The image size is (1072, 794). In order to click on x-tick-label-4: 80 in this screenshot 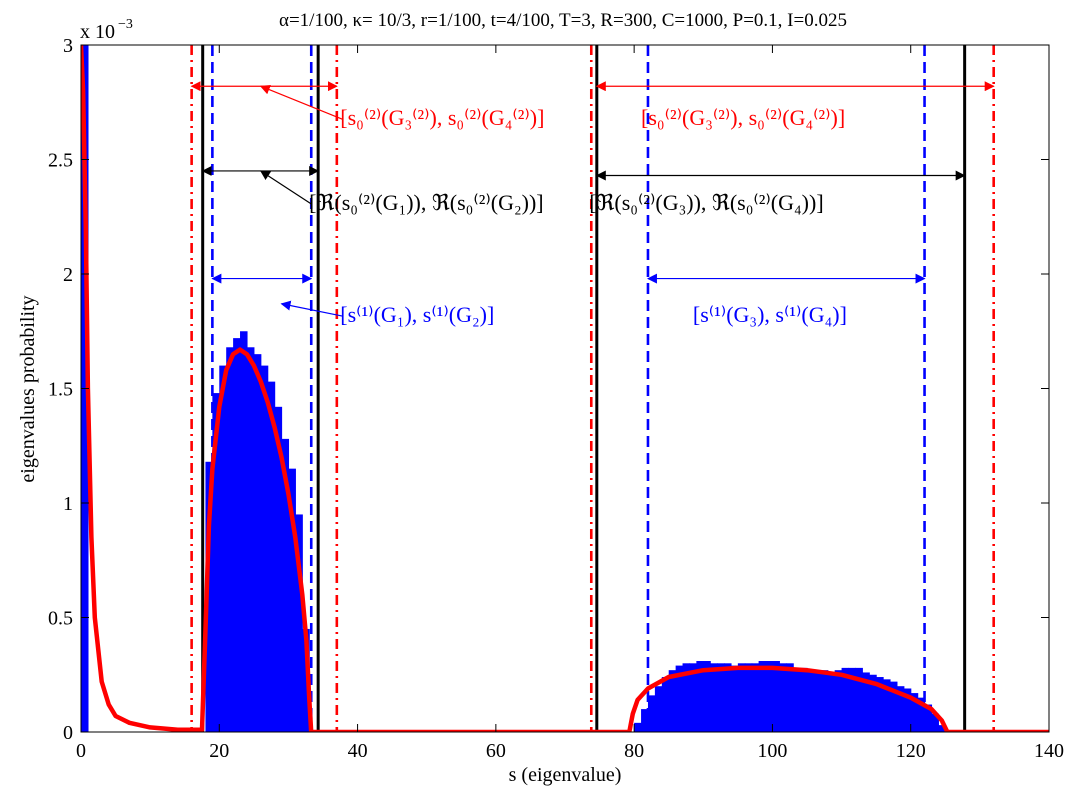, I will do `click(634, 751)`.